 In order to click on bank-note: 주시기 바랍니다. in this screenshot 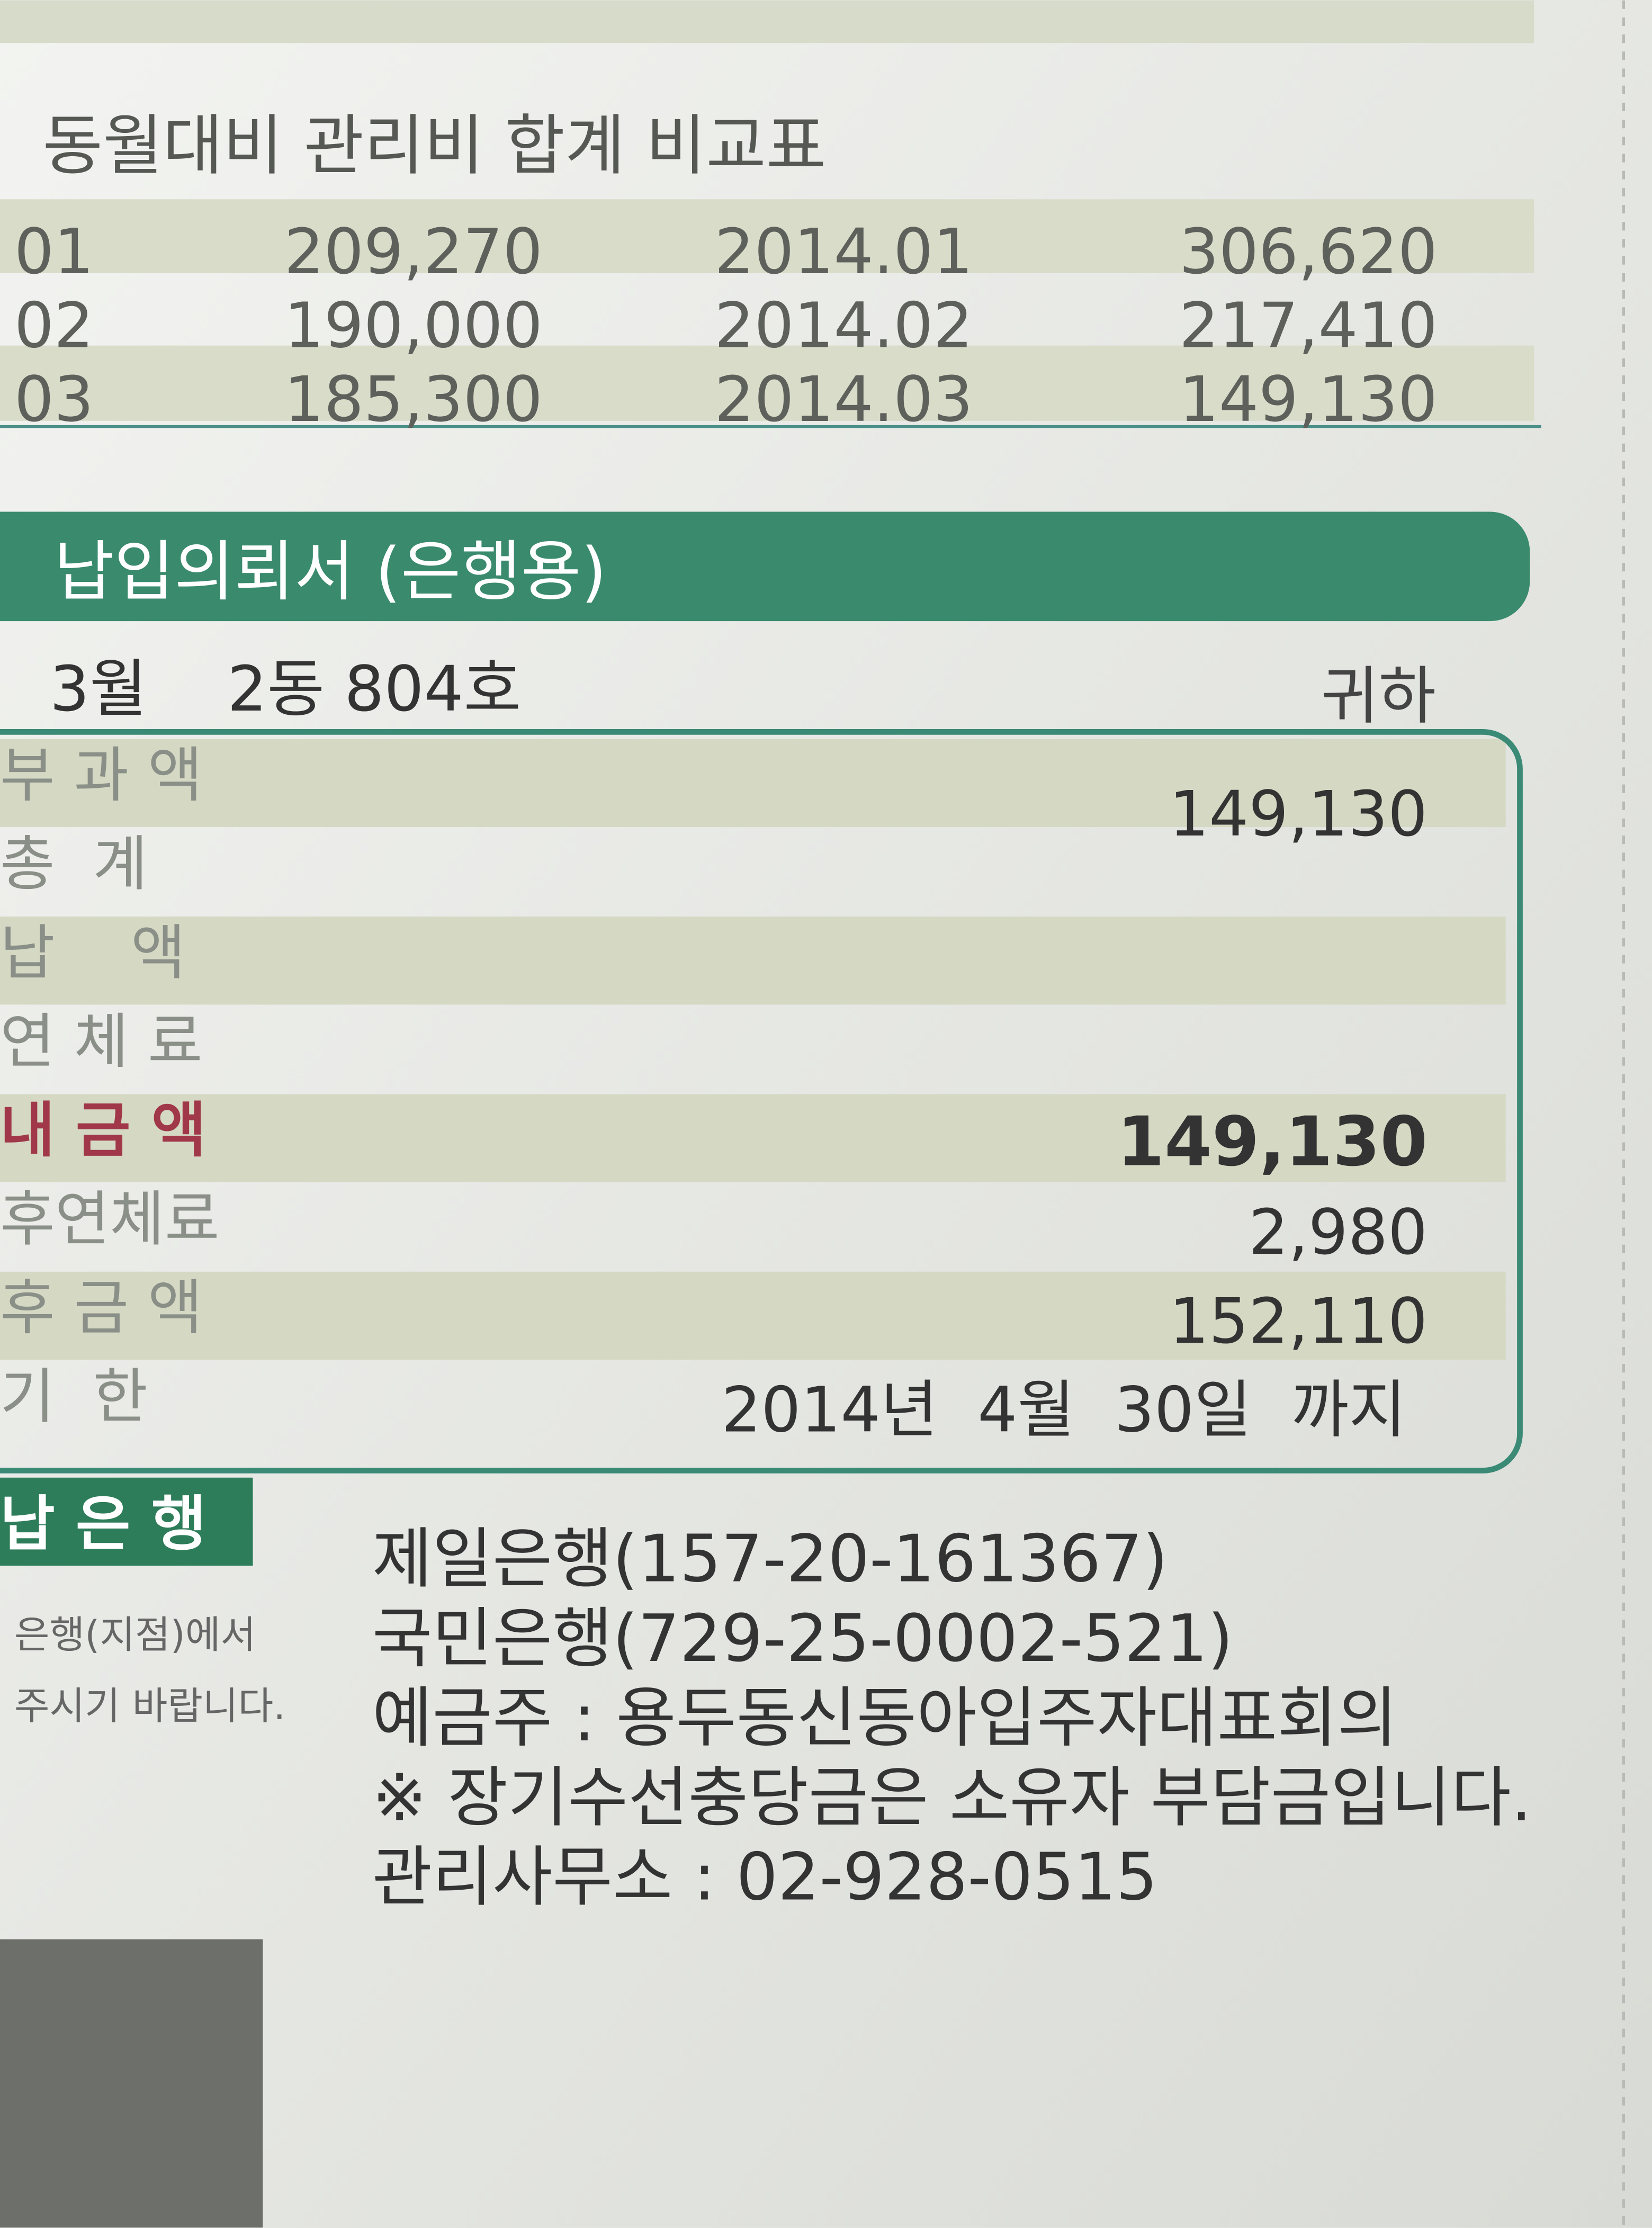, I will do `click(149, 1706)`.